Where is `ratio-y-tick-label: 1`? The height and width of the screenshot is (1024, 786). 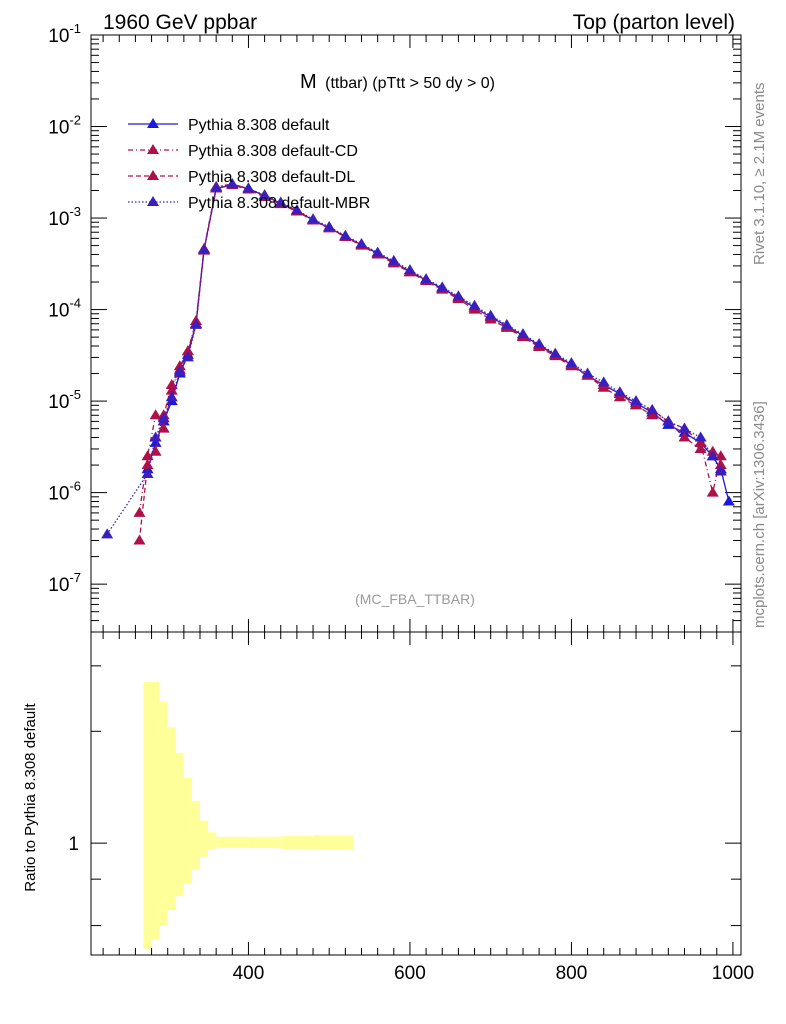 ratio-y-tick-label: 1 is located at coordinates (73, 844).